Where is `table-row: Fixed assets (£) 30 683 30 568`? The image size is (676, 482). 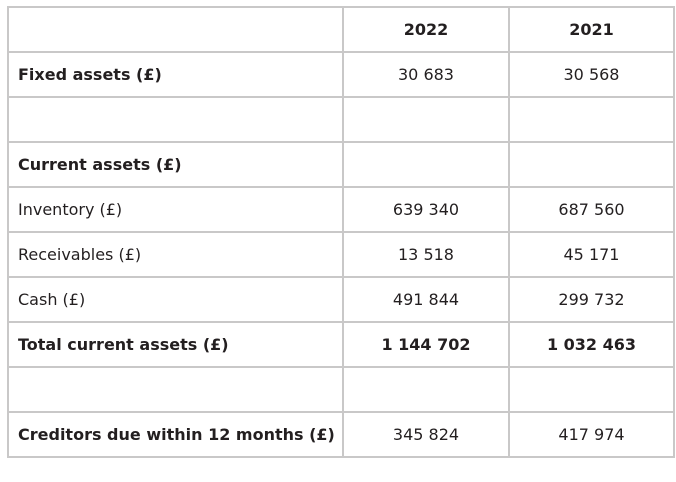 table-row: Fixed assets (£) 30 683 30 568 is located at coordinates (341, 74).